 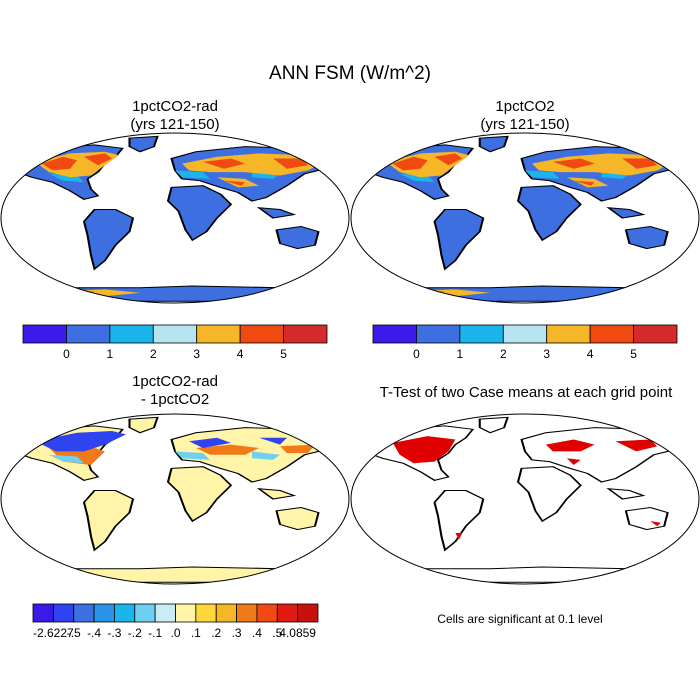 I want to click on figure-title: ANN FSM (W/m^2), so click(x=350, y=73).